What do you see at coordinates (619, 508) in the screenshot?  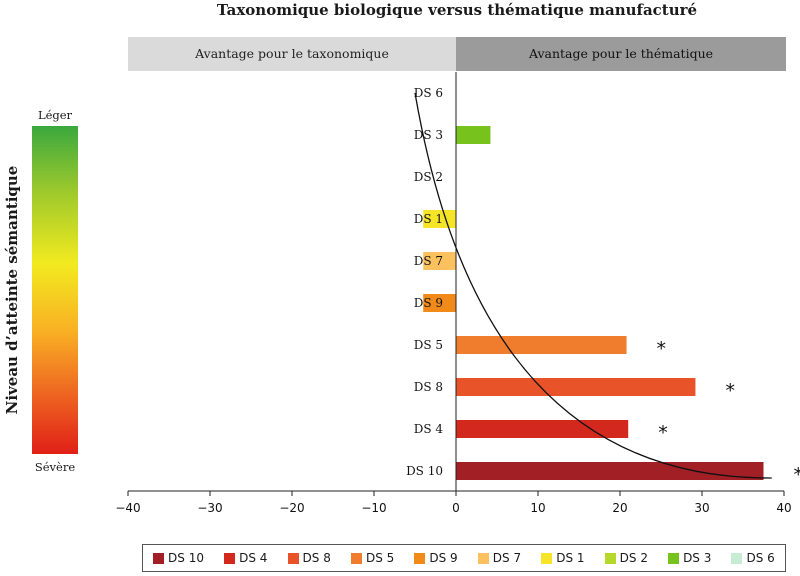 I see `x-tick-label: 20` at bounding box center [619, 508].